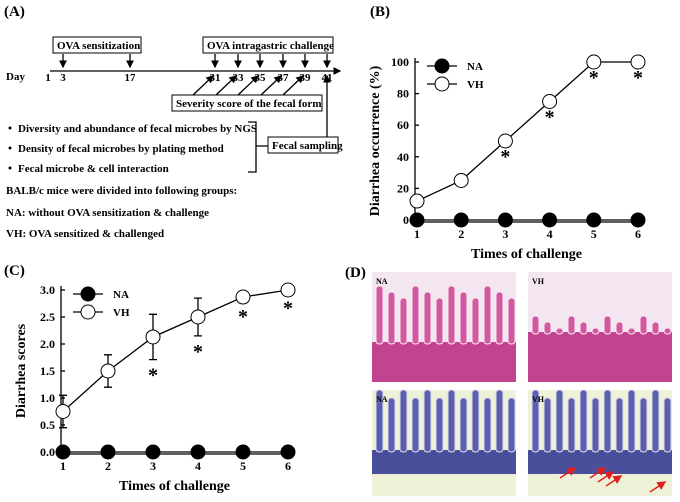  What do you see at coordinates (108, 466) in the screenshot?
I see `x-tick-label: 2` at bounding box center [108, 466].